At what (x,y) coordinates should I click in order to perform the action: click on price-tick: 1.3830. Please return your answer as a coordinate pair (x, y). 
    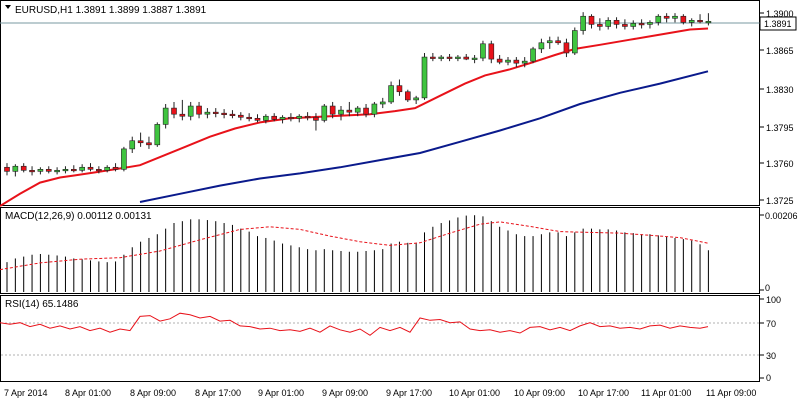
    Looking at the image, I should click on (780, 90).